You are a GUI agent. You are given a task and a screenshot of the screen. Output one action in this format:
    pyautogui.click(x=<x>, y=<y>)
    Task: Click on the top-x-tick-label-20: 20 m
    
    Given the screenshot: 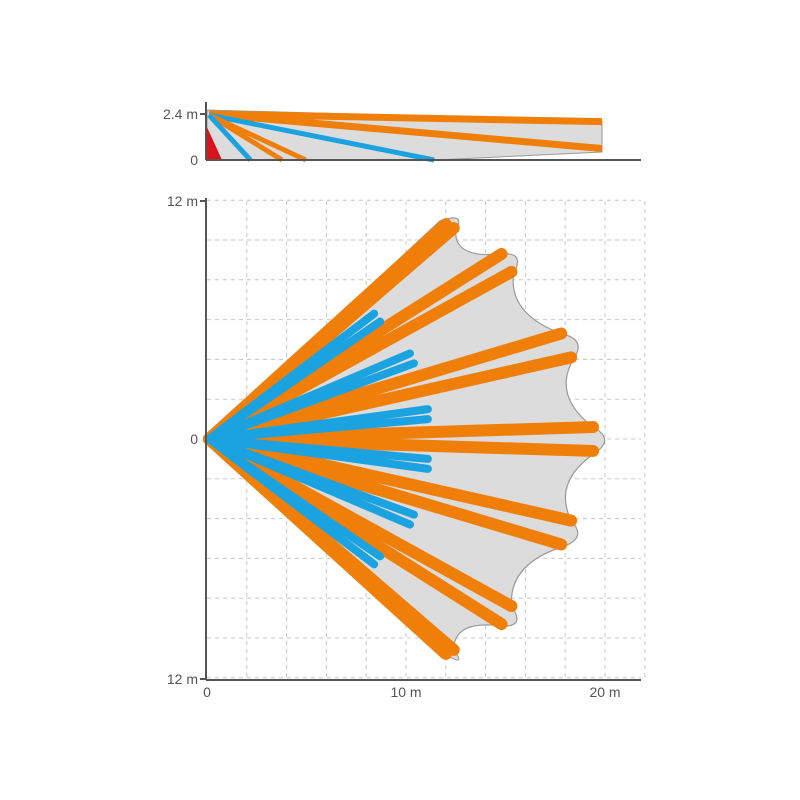 What is the action you would take?
    pyautogui.click(x=604, y=692)
    